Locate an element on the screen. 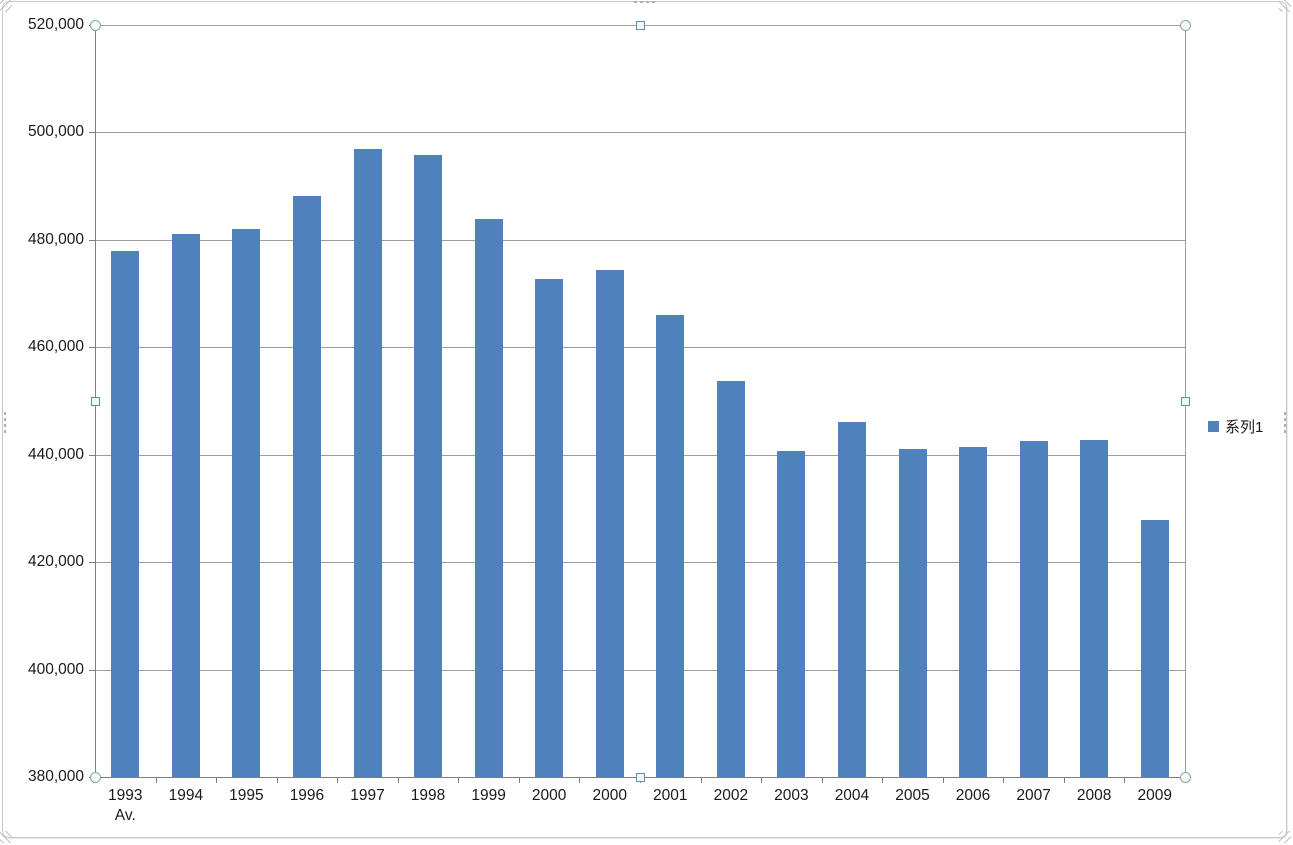 The image size is (1293, 845). selection-handle-bottom-left is located at coordinates (95, 777).